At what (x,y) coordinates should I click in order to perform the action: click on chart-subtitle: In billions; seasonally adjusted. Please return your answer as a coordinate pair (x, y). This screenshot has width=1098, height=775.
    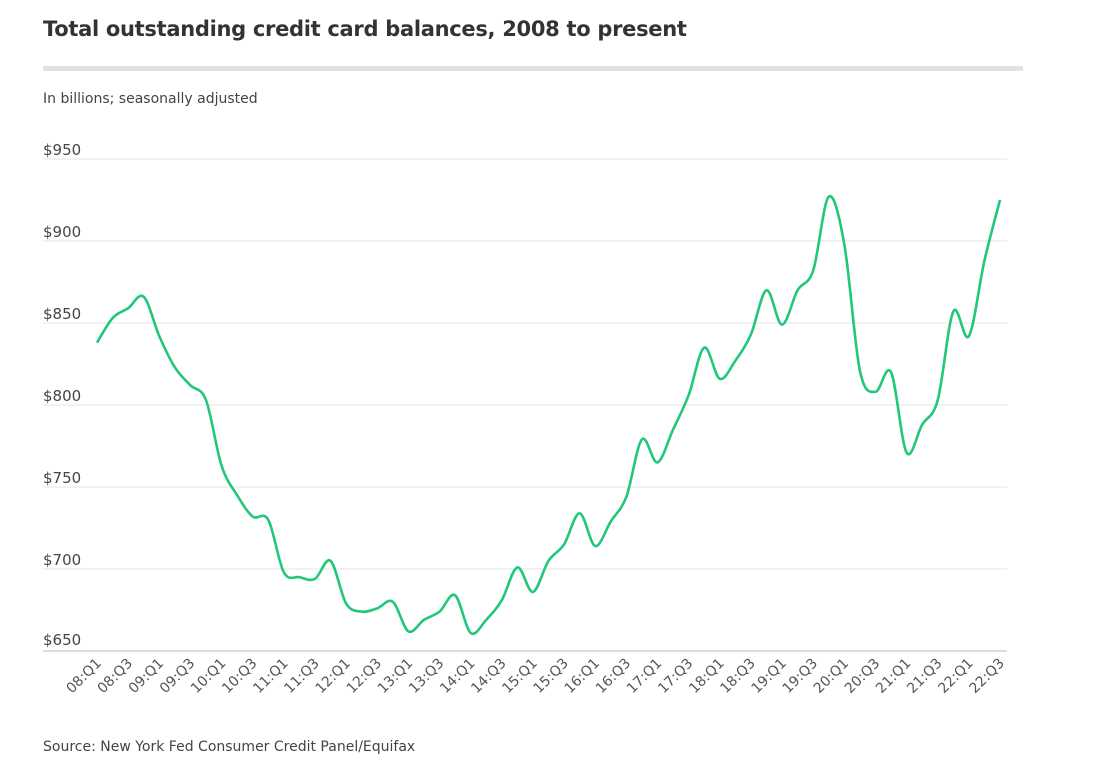
    Looking at the image, I should click on (150, 99).